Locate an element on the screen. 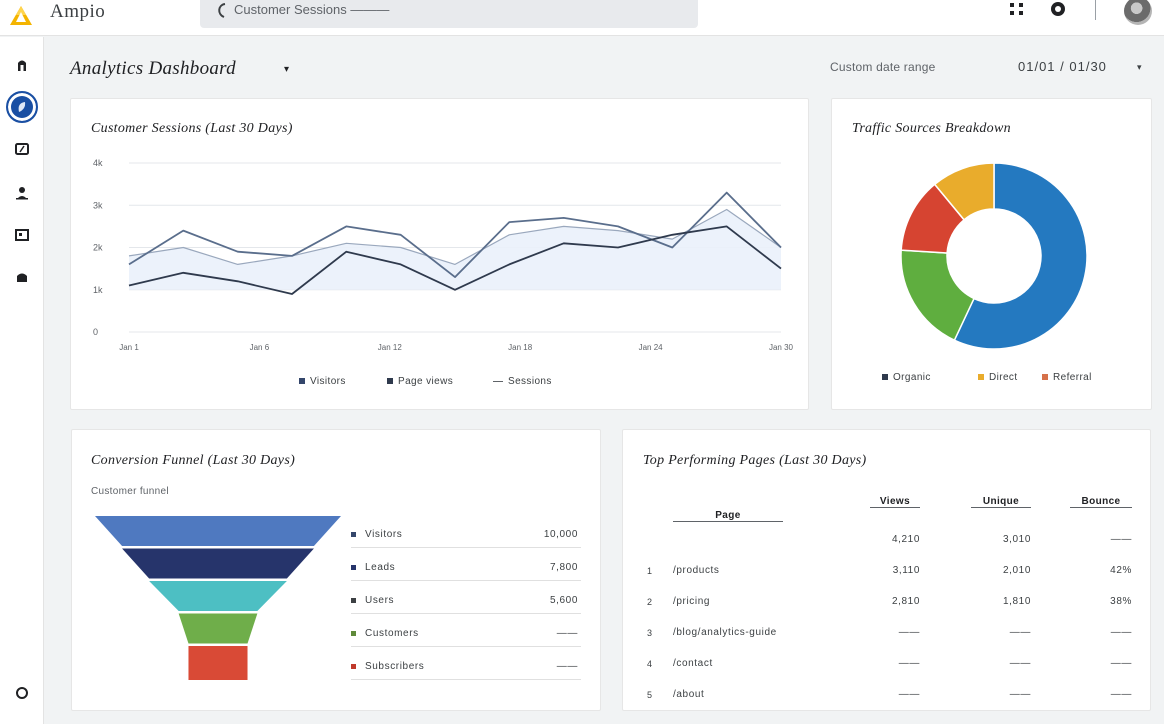  sidebar-item-settings is located at coordinates (22, 693).